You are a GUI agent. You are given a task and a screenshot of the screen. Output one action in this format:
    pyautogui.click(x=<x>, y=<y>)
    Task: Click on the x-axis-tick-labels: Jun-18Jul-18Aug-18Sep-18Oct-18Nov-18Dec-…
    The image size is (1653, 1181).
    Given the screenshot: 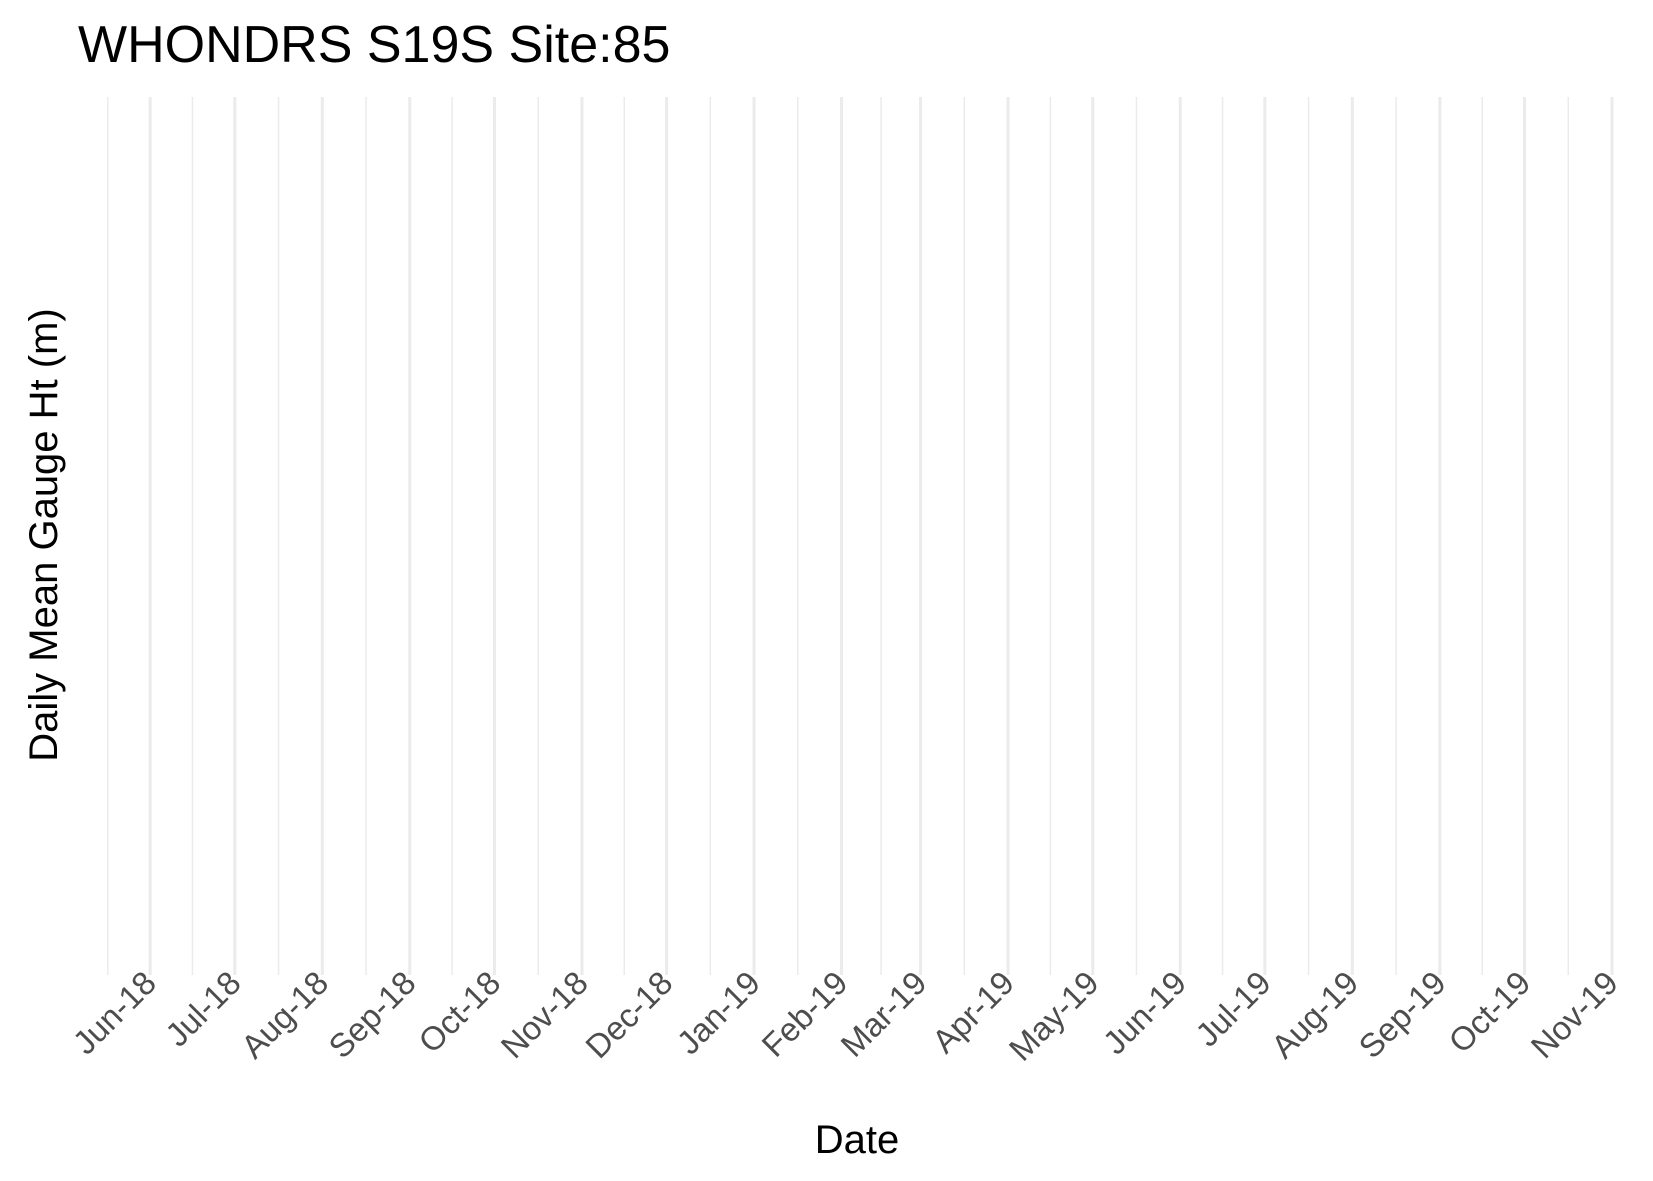 What is the action you would take?
    pyautogui.click(x=845, y=1016)
    